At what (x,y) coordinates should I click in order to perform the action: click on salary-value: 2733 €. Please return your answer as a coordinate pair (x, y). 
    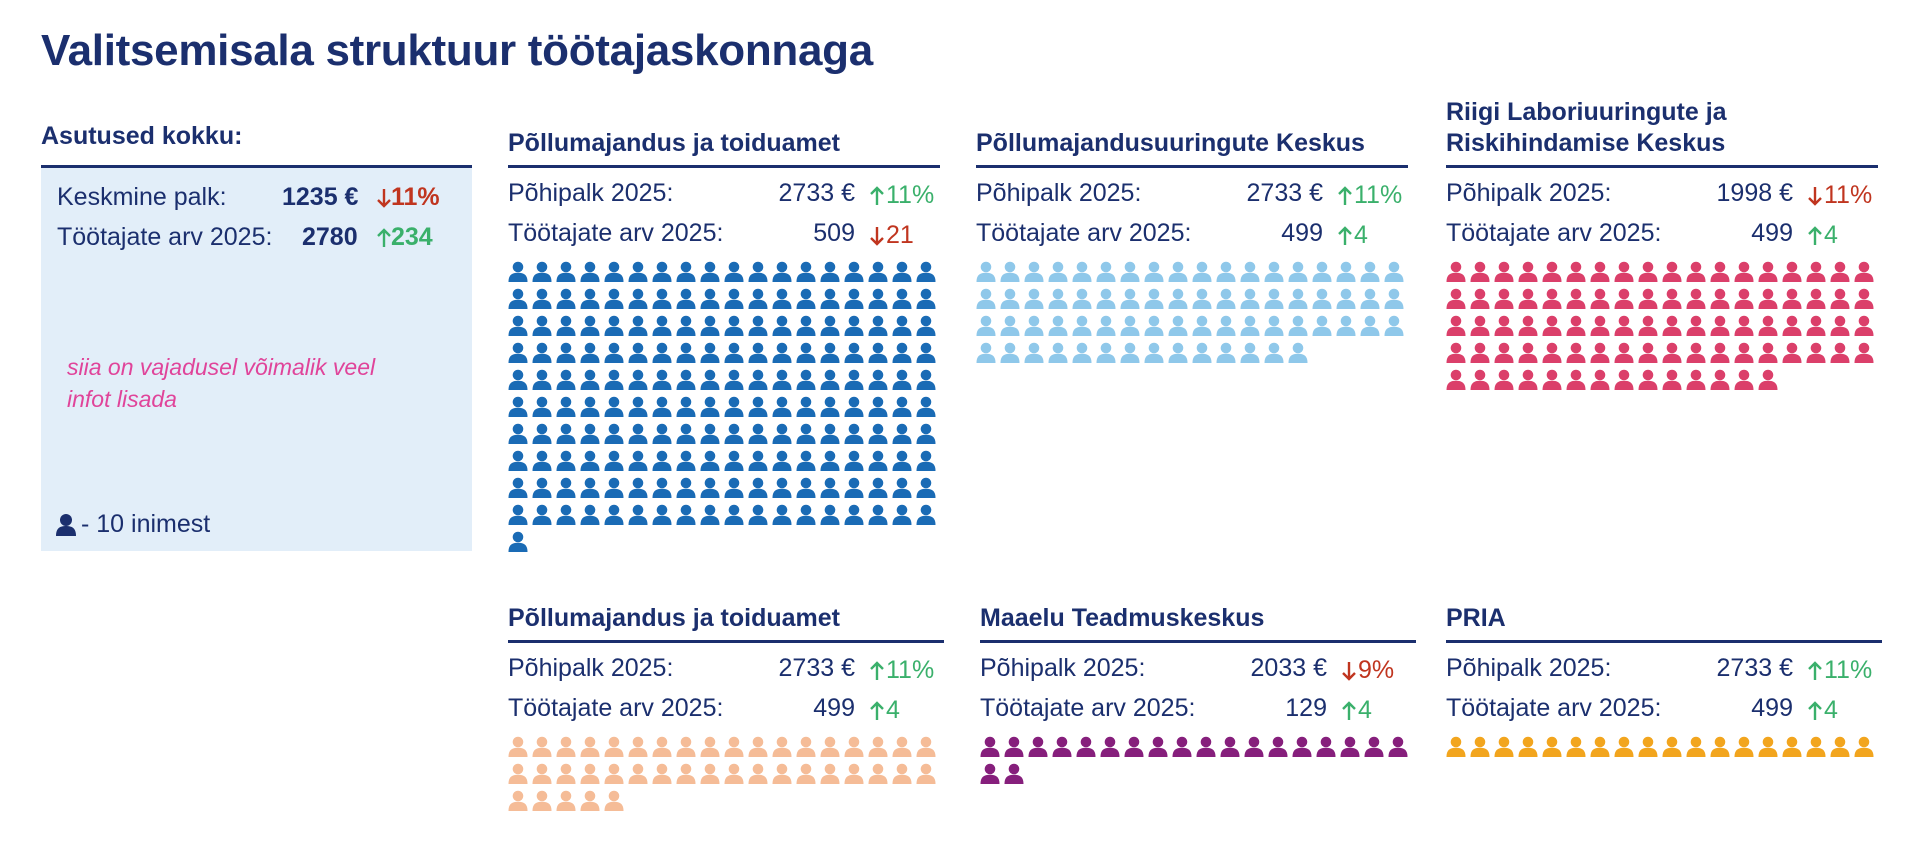
    Looking at the image, I should click on (1754, 668).